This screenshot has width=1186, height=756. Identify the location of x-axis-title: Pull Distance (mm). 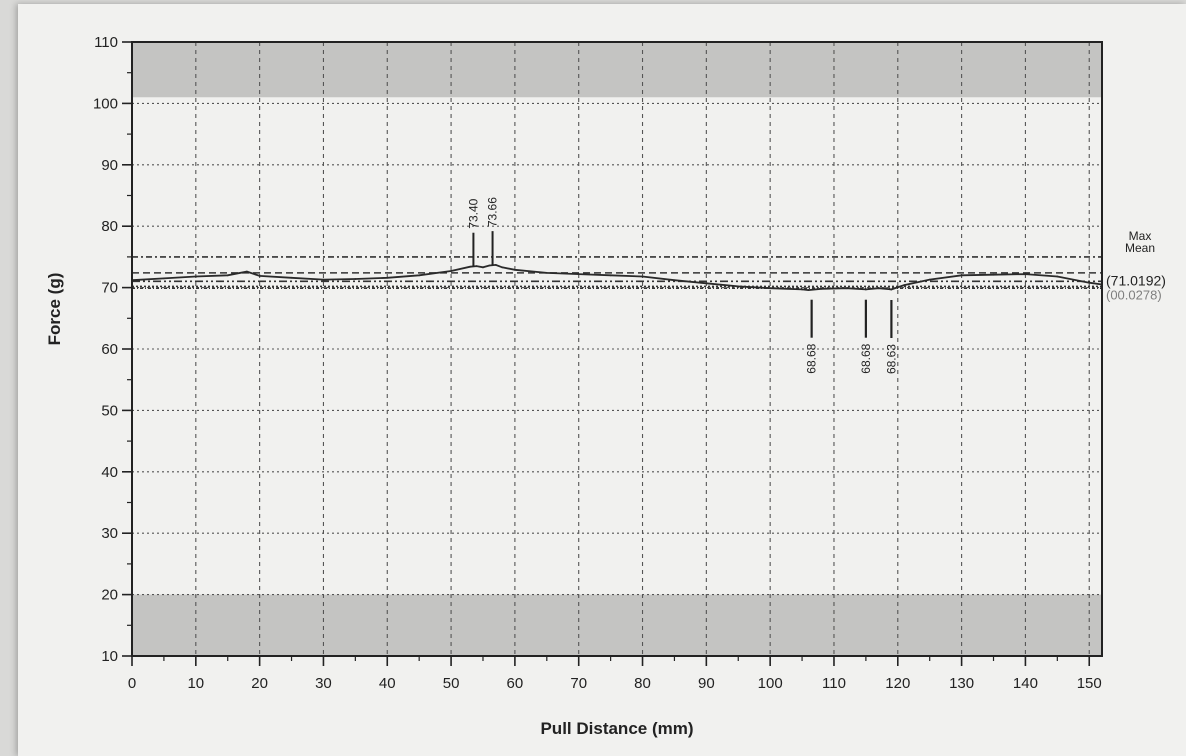
(616, 728).